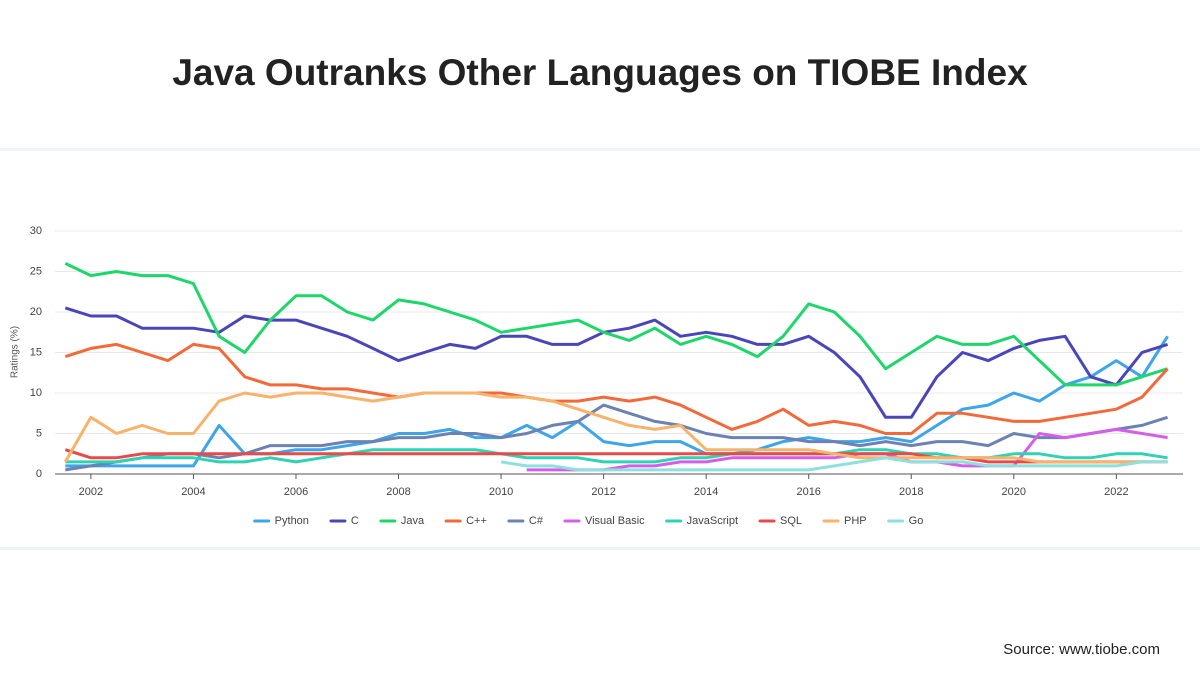 The height and width of the screenshot is (700, 1200). I want to click on x-tick-label: 2010, so click(501, 492).